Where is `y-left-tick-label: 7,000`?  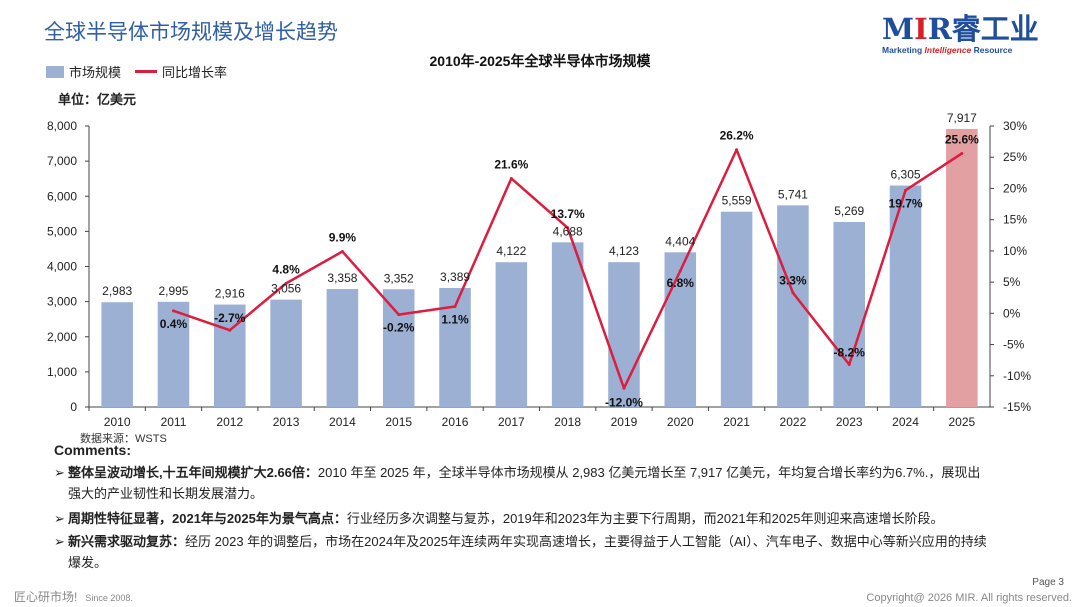
y-left-tick-label: 7,000 is located at coordinates (62, 161).